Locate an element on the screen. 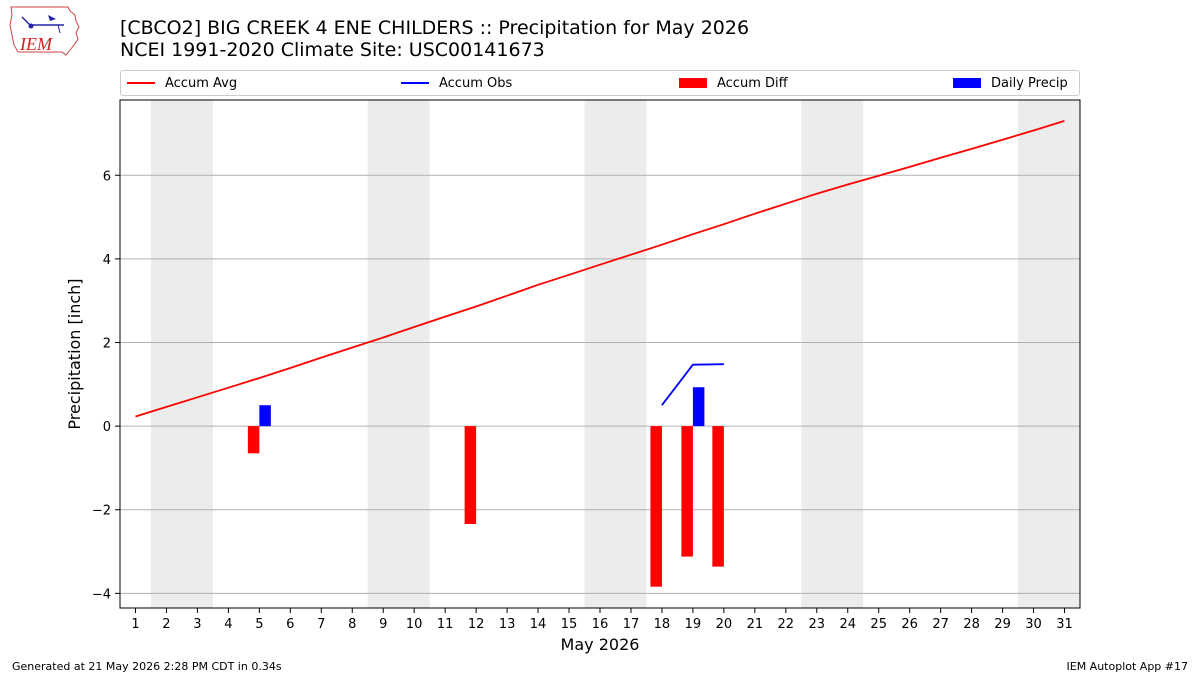 The image size is (1200, 675). x-tick-label: 27 is located at coordinates (940, 624).